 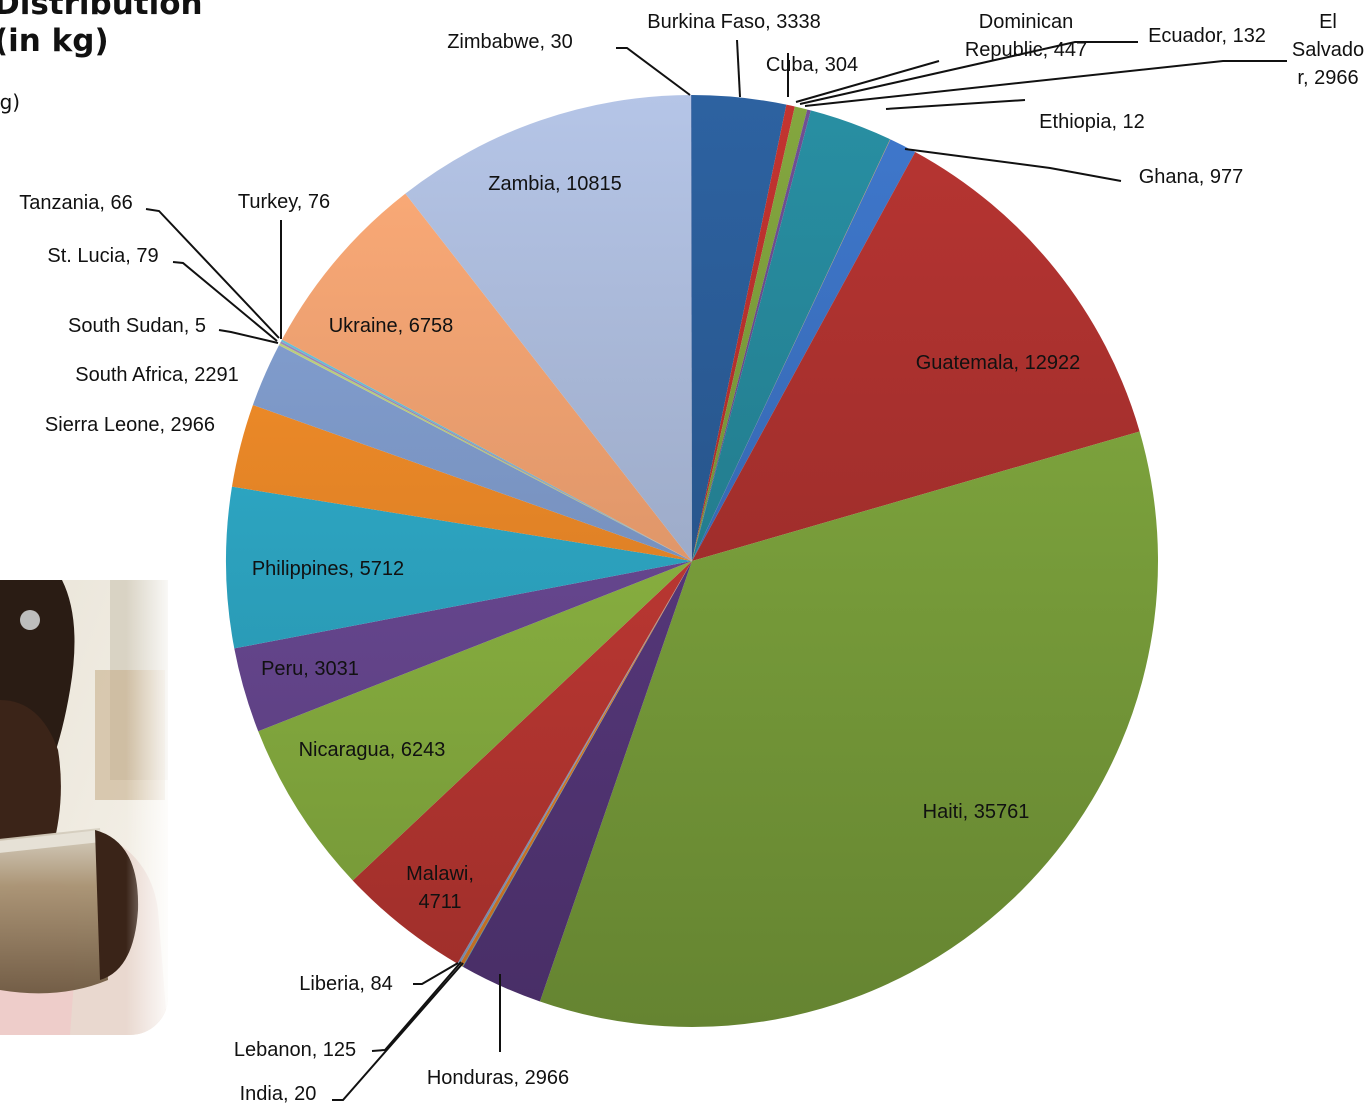 What do you see at coordinates (440, 888) in the screenshot?
I see `data-label-malawi: Malawi, 4711` at bounding box center [440, 888].